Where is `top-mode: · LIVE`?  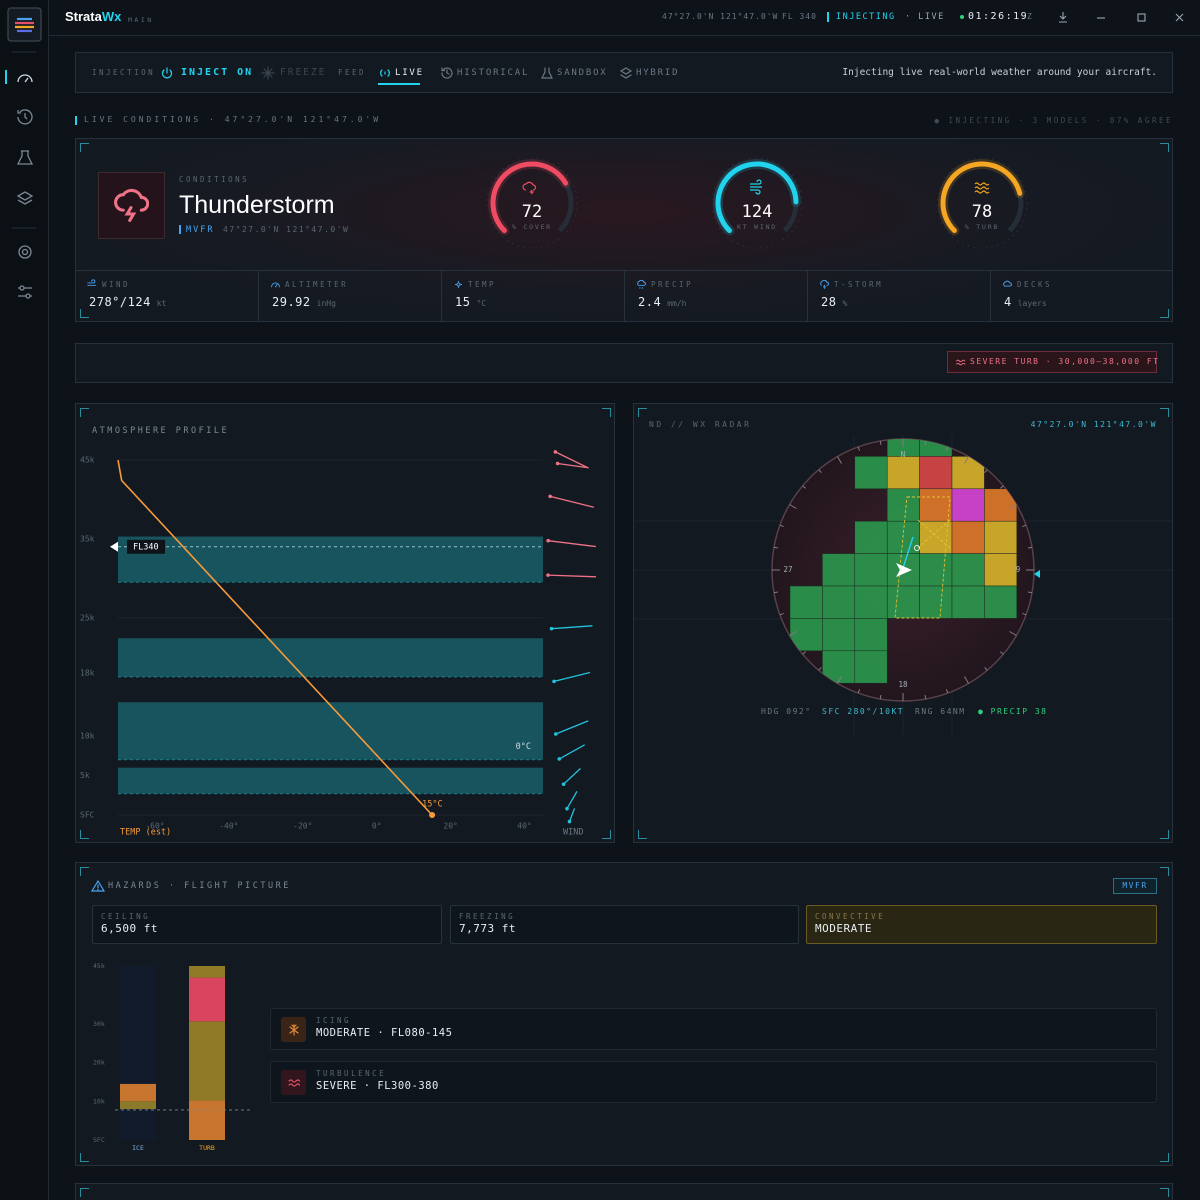
top-mode: · LIVE is located at coordinates (925, 17).